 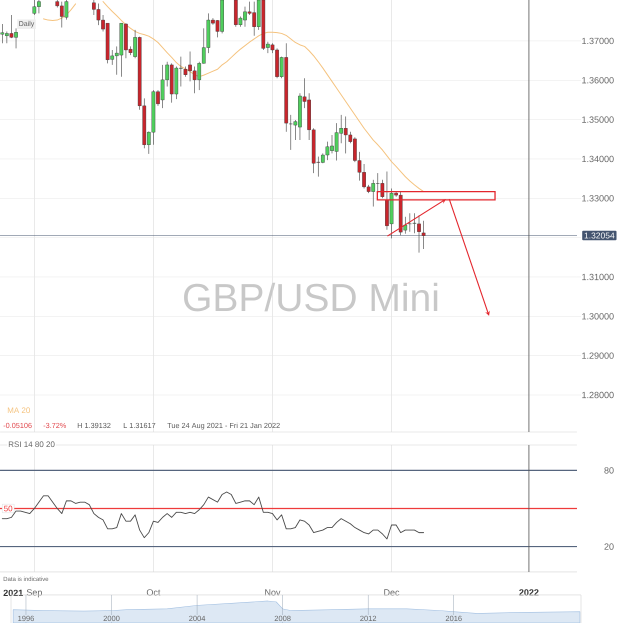 What do you see at coordinates (272, 592) in the screenshot?
I see `x-tick-label: Nov` at bounding box center [272, 592].